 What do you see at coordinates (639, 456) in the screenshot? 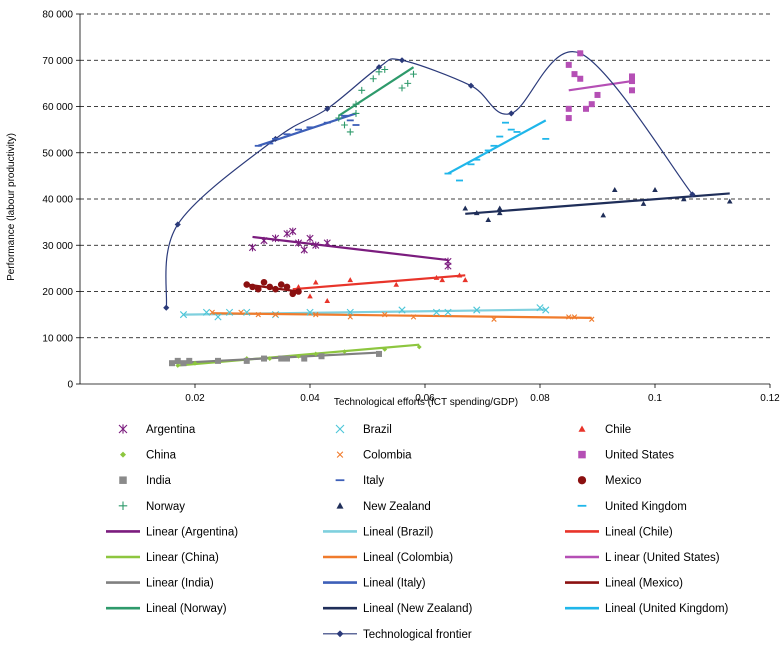
I see `legend-label: United States` at bounding box center [639, 456].